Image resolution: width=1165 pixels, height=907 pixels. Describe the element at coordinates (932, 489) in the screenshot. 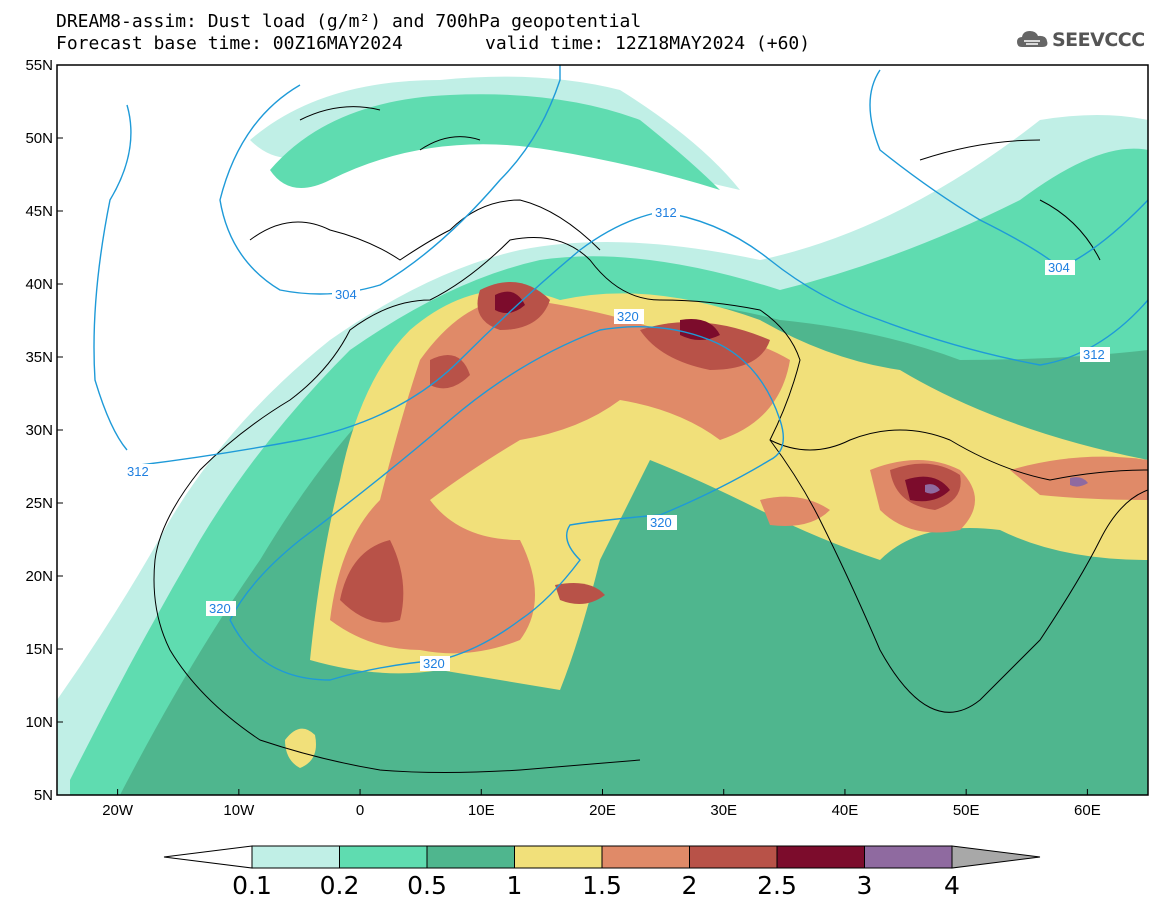

I see `dust-region-purple` at that location.